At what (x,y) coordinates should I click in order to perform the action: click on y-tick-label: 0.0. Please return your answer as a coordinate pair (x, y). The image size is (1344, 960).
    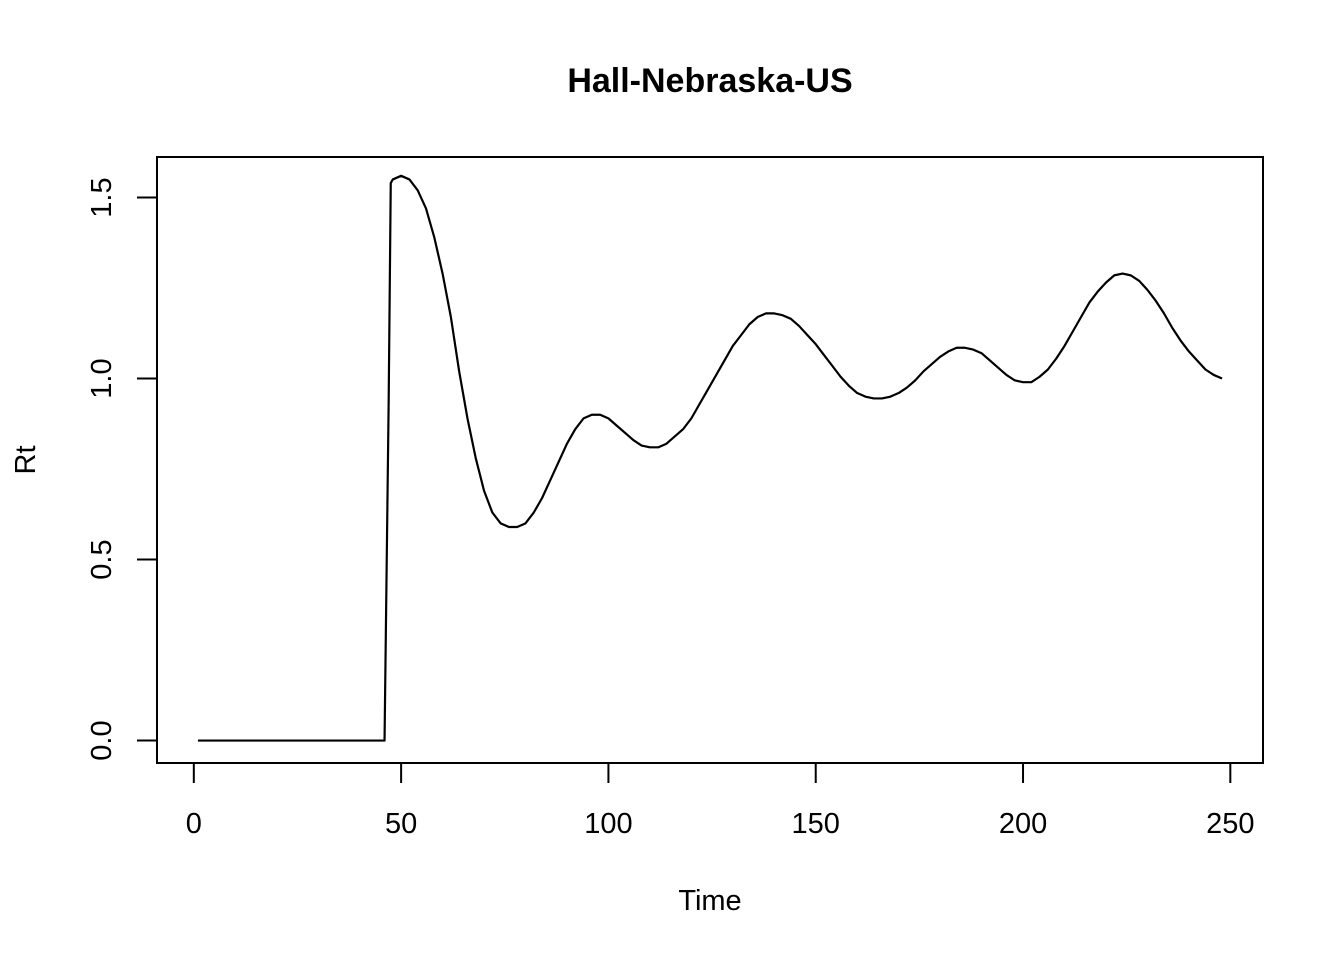
    Looking at the image, I should click on (102, 740).